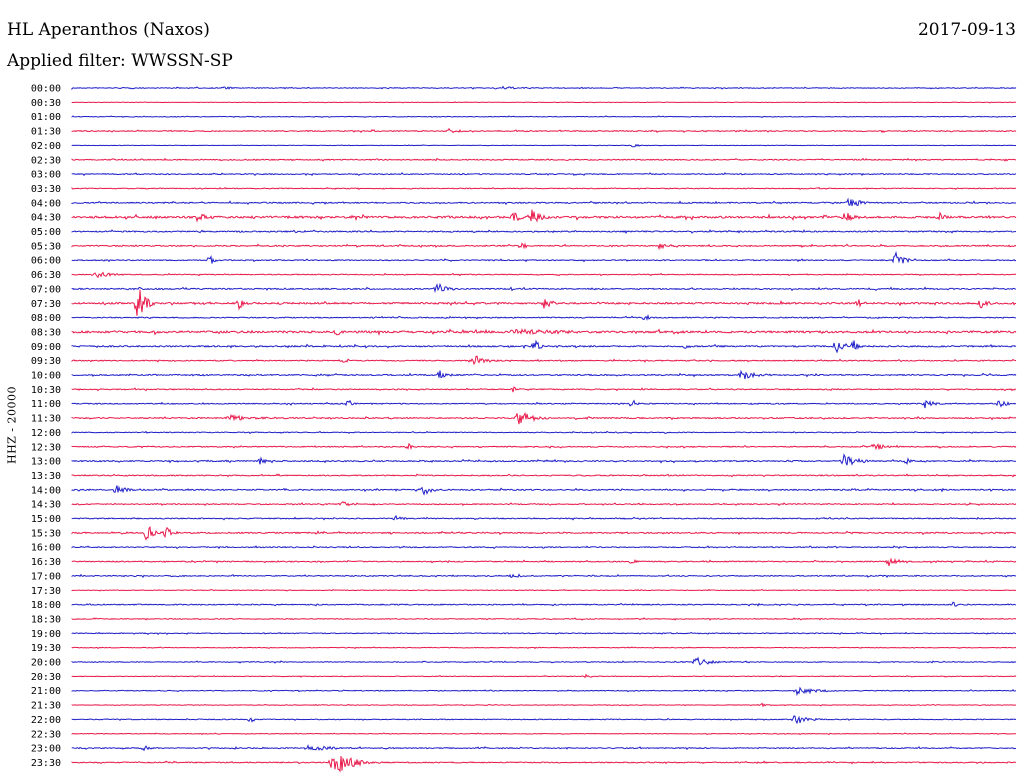  I want to click on date-label: 2017-09-13, so click(966, 30).